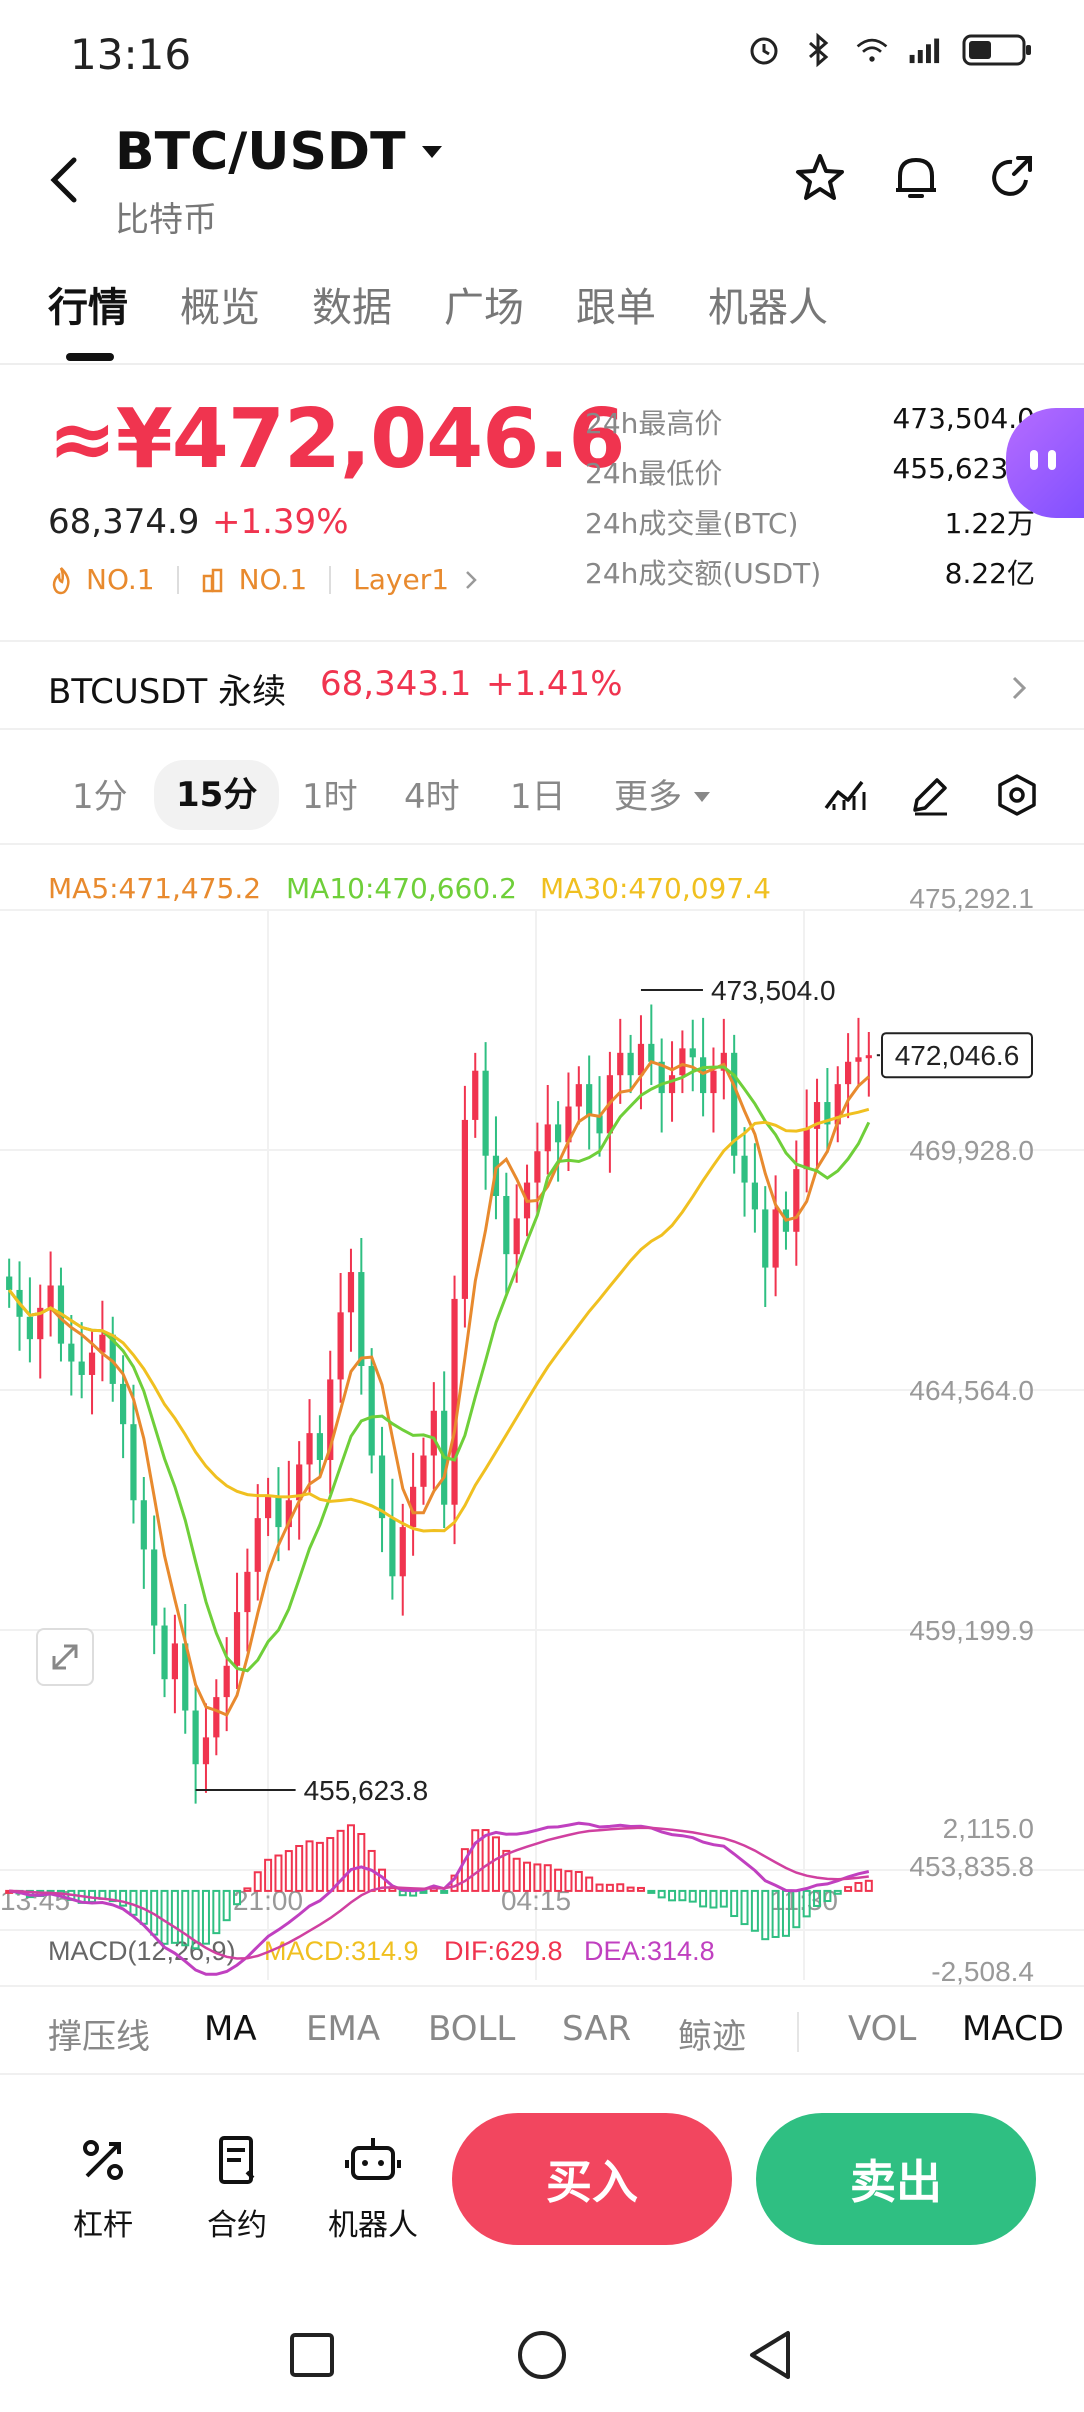 This screenshot has height=2412, width=1084. I want to click on indicator-support-resistance: 撑压线, so click(99, 2037).